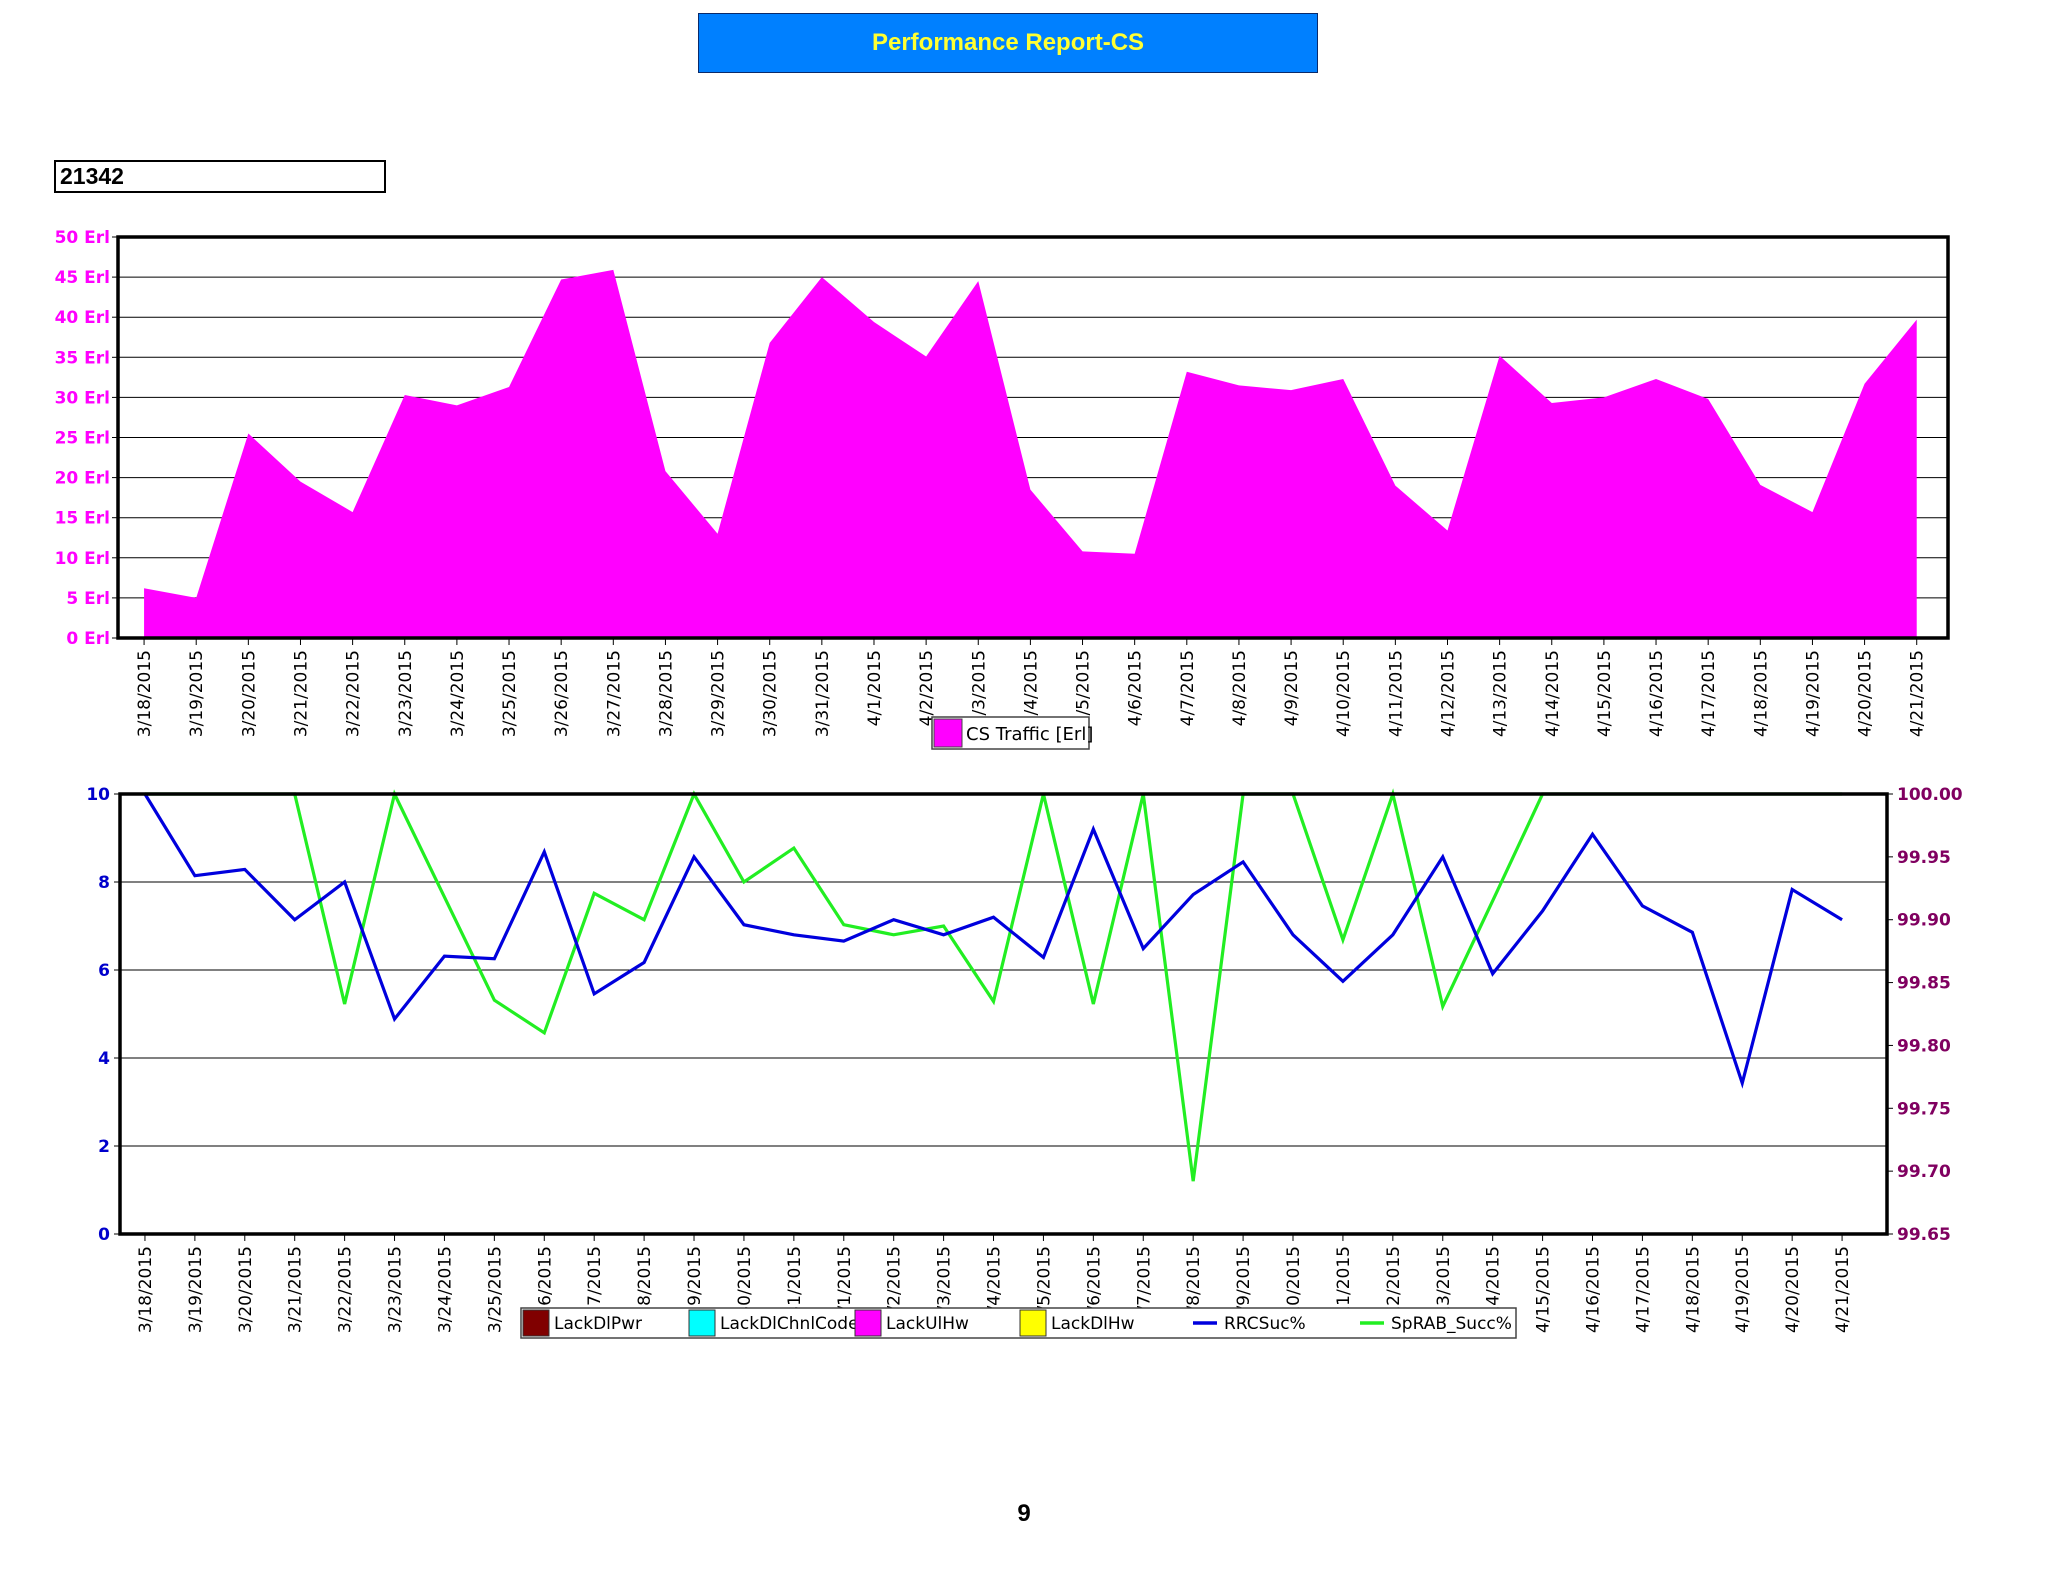  Describe the element at coordinates (868, 1323) in the screenshot. I see `legend-swatch-lackulhw` at that location.